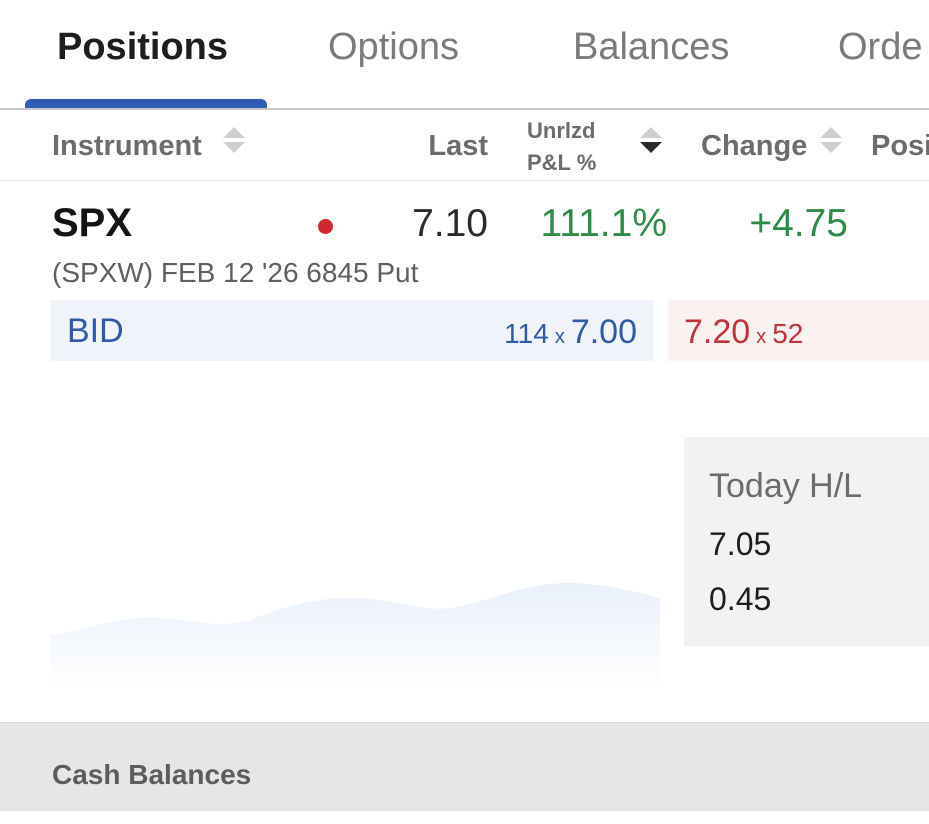  I want to click on last-price: 7.10, so click(450, 223).